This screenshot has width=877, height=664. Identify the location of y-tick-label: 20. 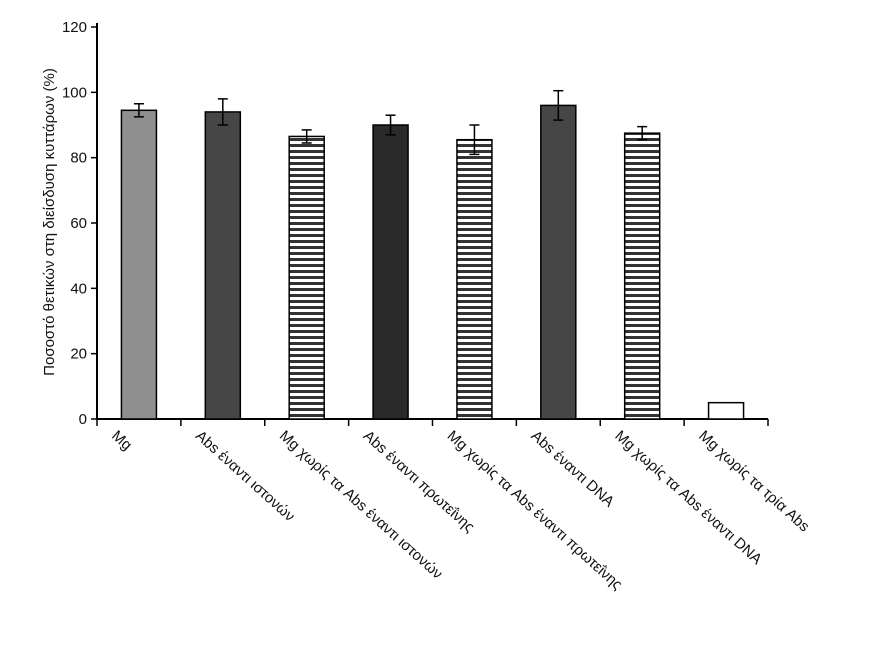
(78, 354).